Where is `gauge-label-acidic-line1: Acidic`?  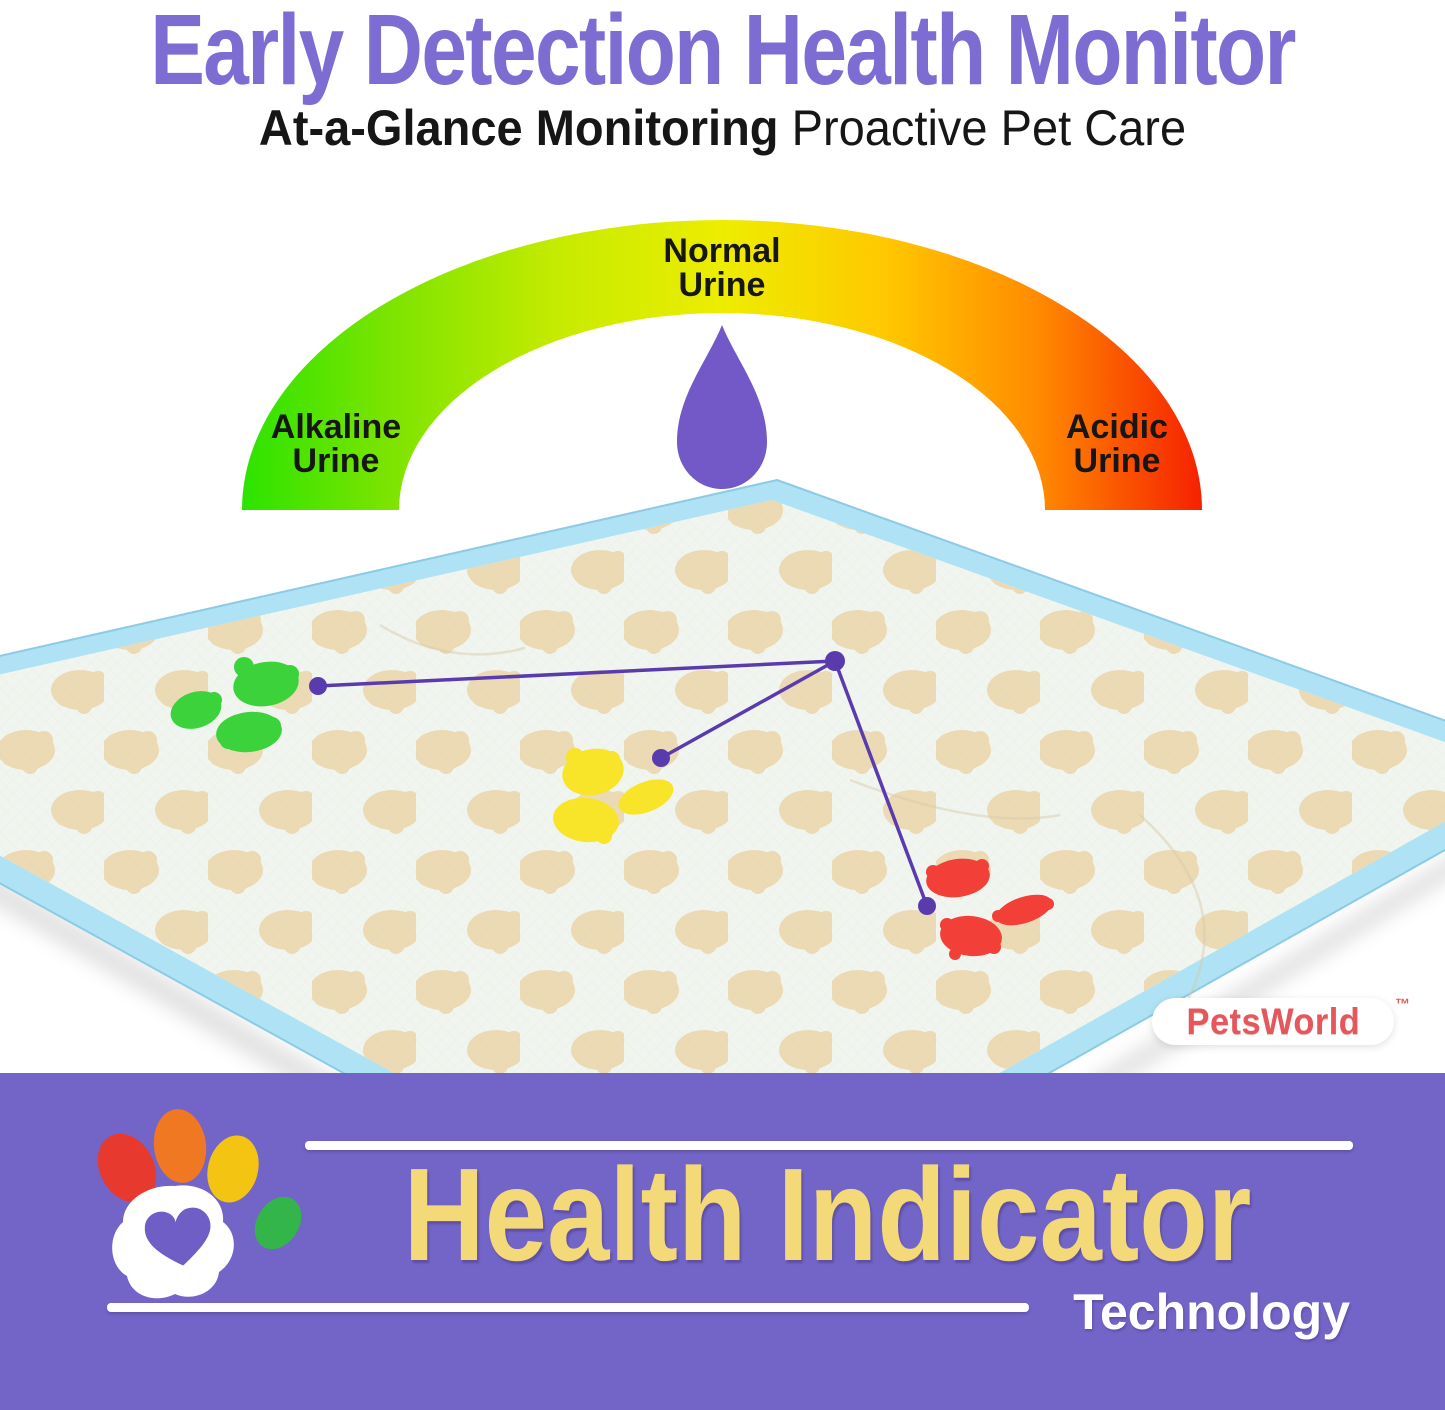
gauge-label-acidic-line1: Acidic is located at coordinates (1117, 427).